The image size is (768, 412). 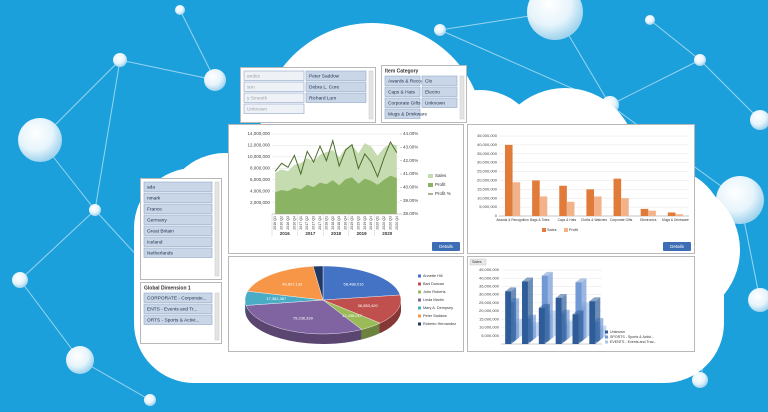 I want to click on y-tick-label: 8,000,000, so click(x=260, y=167).